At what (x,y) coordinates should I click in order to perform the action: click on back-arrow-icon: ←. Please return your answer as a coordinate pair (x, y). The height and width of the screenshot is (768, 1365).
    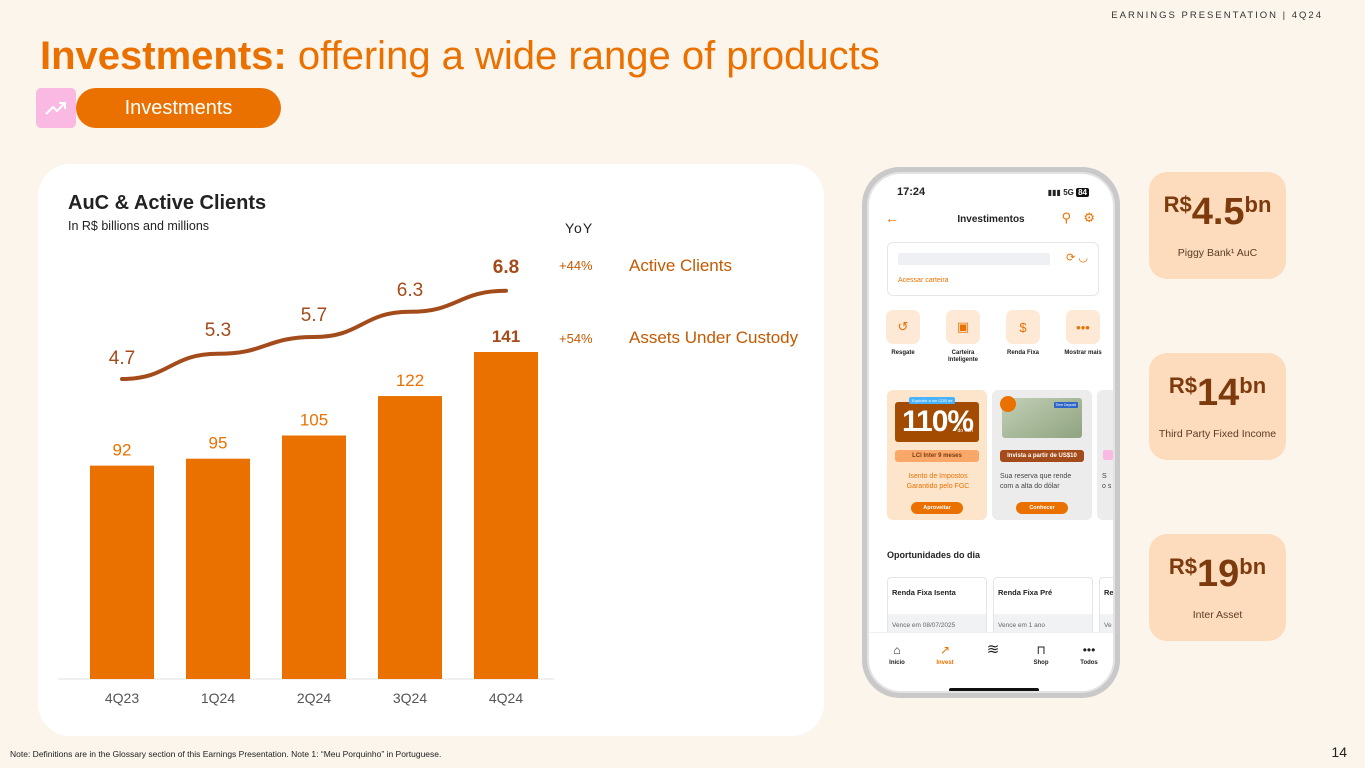
    Looking at the image, I should click on (892, 218).